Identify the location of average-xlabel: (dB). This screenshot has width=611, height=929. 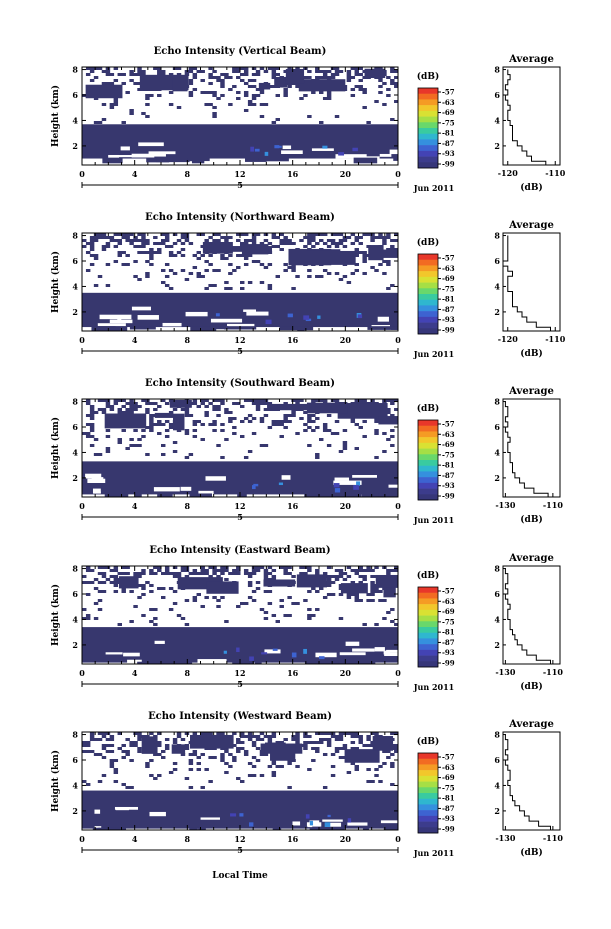
(531, 353).